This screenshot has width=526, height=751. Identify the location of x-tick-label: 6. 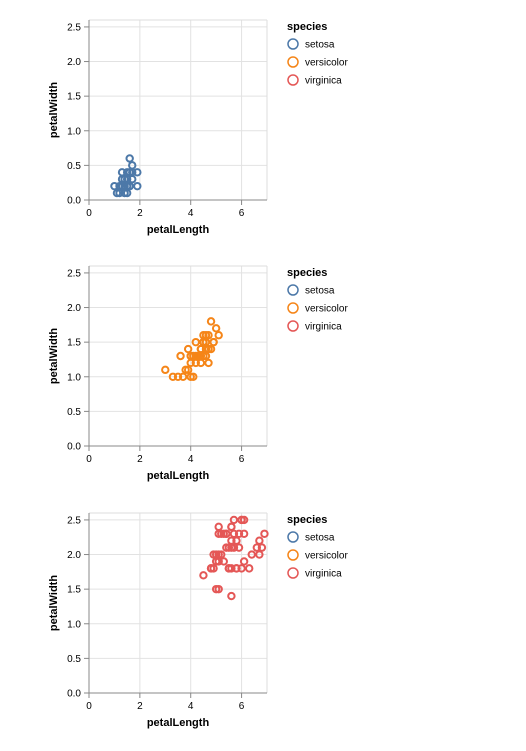
(242, 706).